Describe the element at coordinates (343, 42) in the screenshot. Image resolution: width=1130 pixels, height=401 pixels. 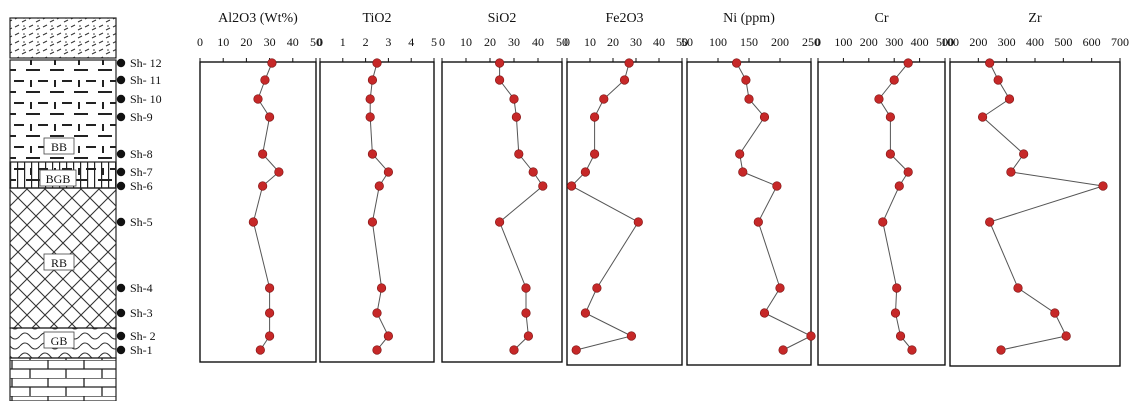
I see `tick-label: 1` at that location.